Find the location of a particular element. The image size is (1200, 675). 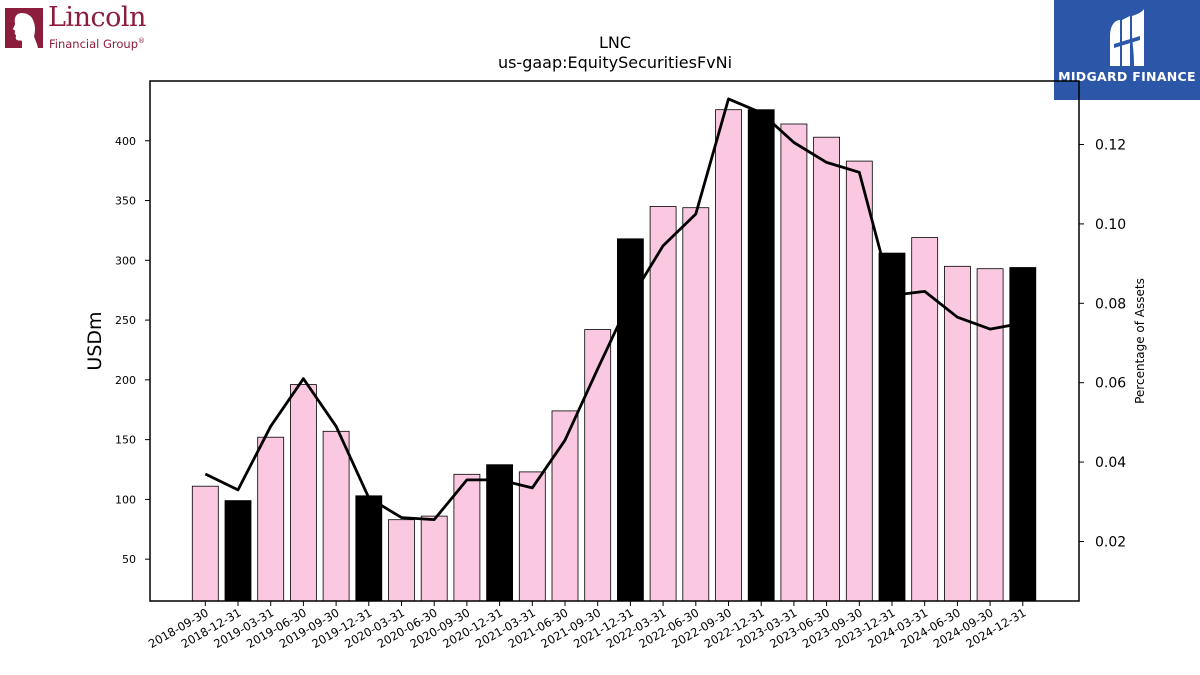

y-tick-label: 300 is located at coordinates (125, 260).